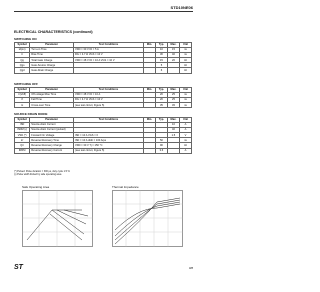 The height and width of the screenshot is (292, 320). Describe the element at coordinates (57, 218) in the screenshot. I see `graph-soa` at that location.